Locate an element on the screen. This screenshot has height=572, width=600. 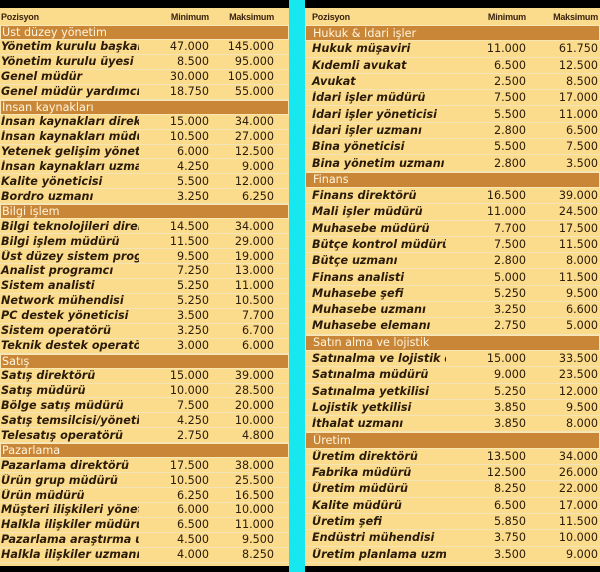
position-name: Satınalma müdürü is located at coordinates (370, 375).